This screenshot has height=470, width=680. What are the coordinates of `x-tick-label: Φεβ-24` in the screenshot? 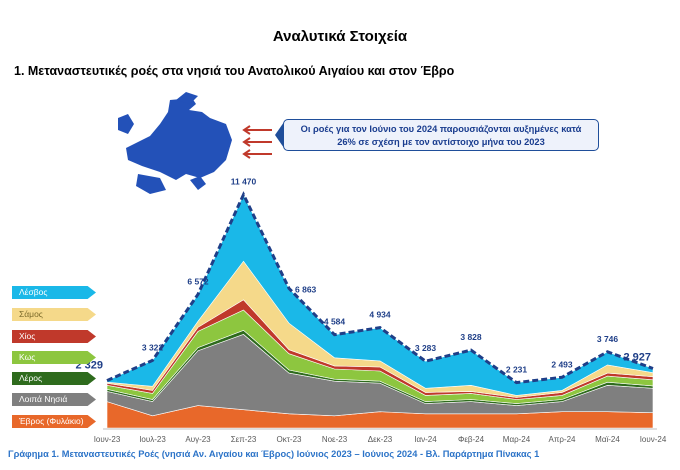 It's located at (471, 439).